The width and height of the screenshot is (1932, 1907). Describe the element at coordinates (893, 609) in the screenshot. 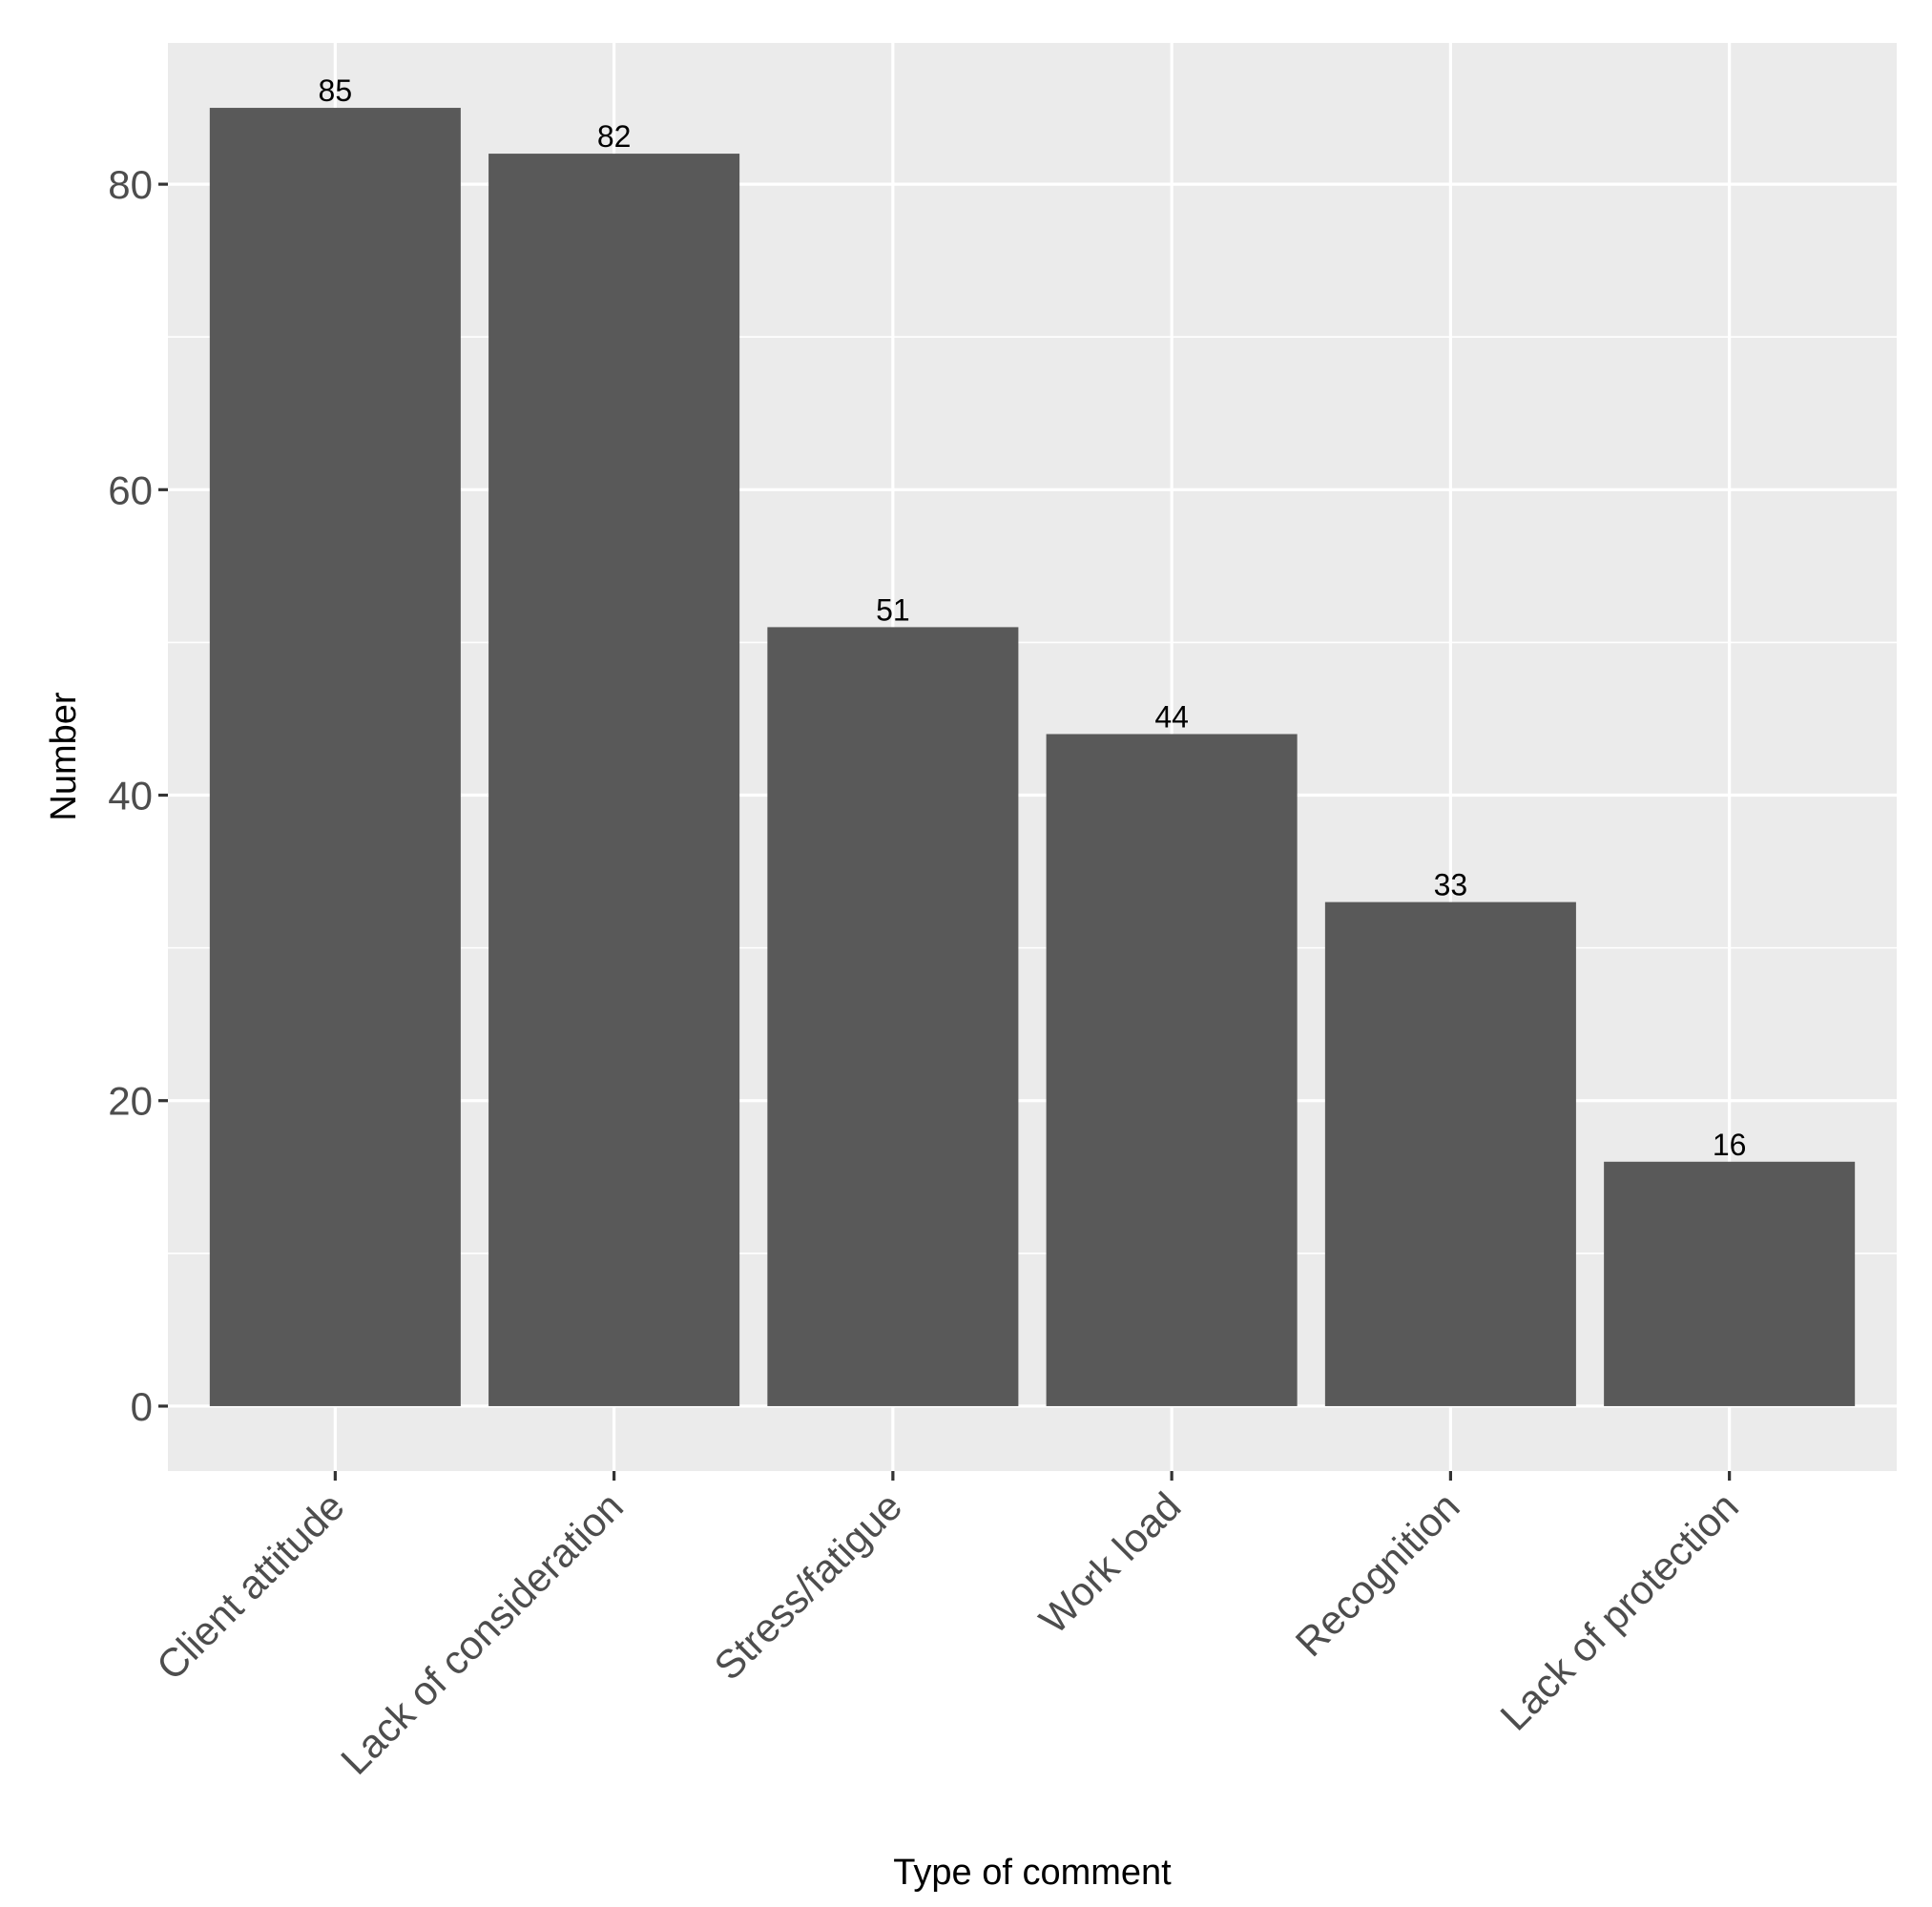

I see `data-label: 51` at that location.